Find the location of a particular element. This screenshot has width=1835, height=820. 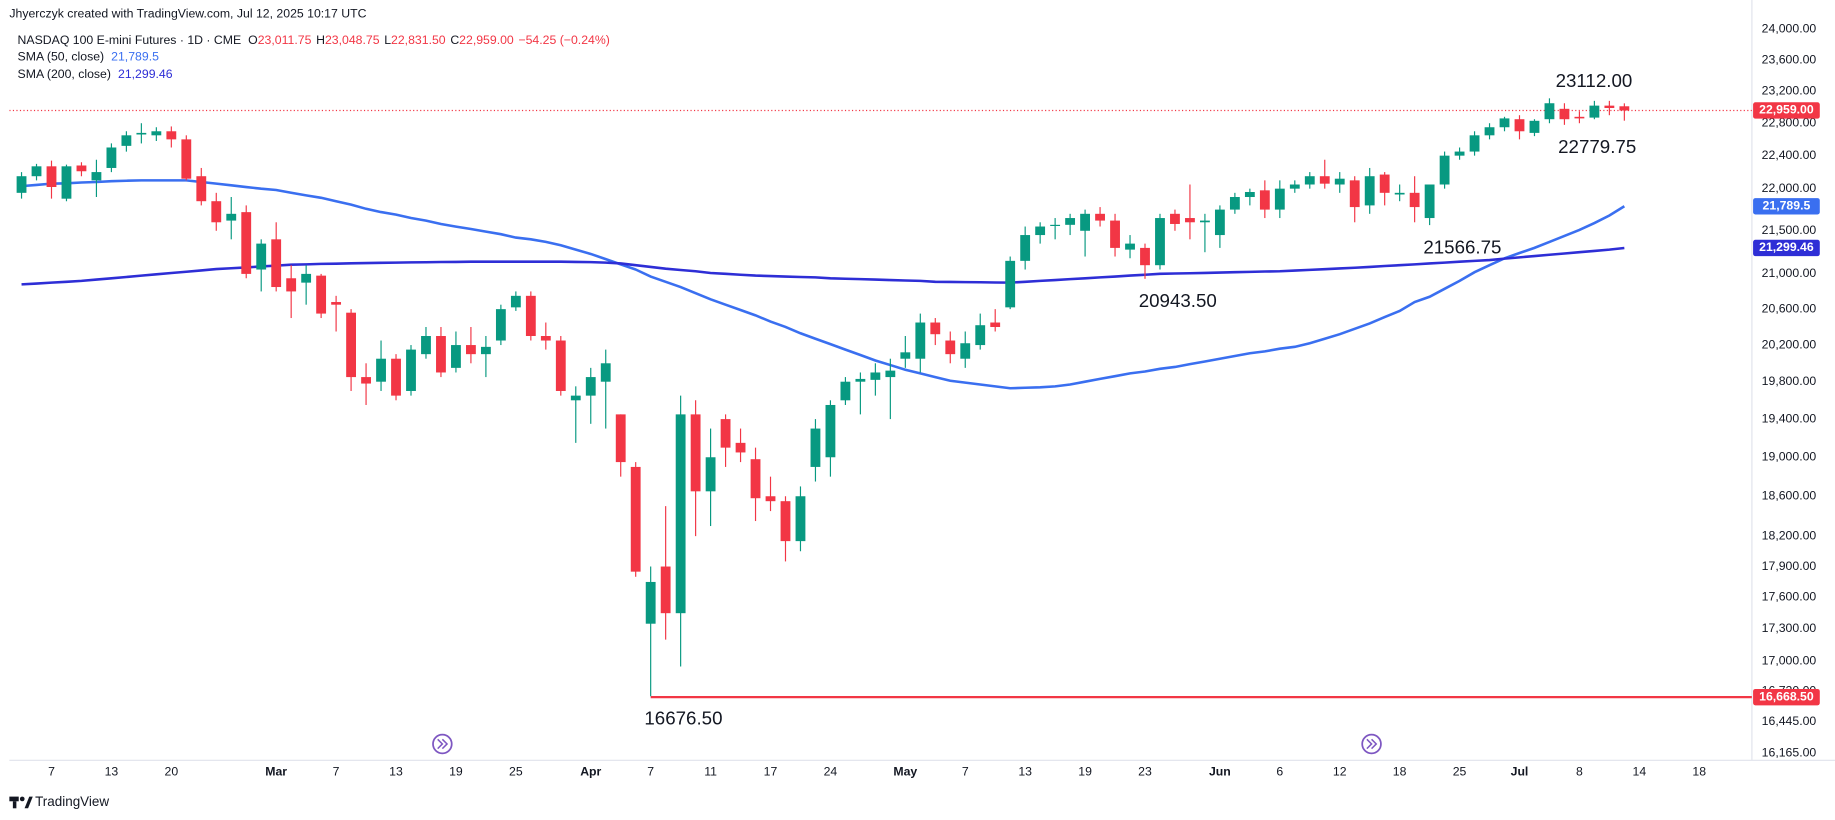

x-tick-label: 23 is located at coordinates (1145, 771).